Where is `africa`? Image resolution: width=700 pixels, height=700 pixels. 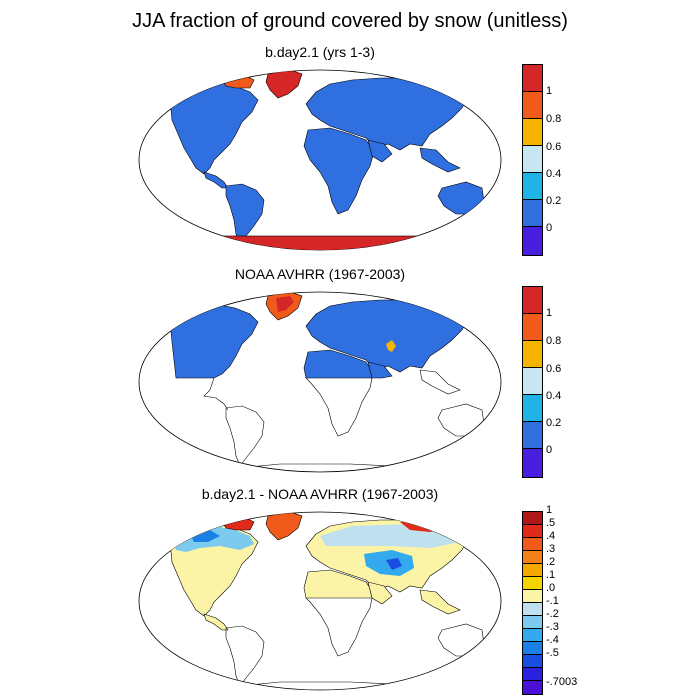
africa is located at coordinates (339, 171).